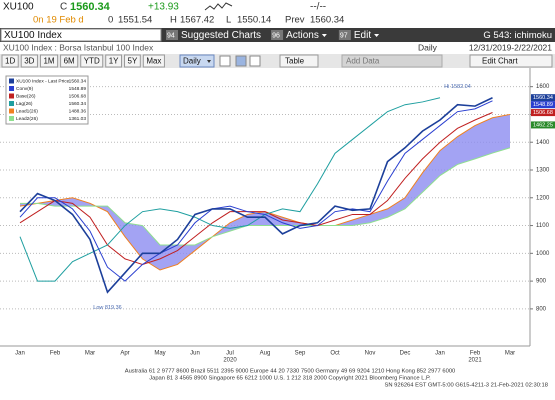 The width and height of the screenshot is (555, 400). I want to click on legend-value: 1361.03, so click(78, 119).